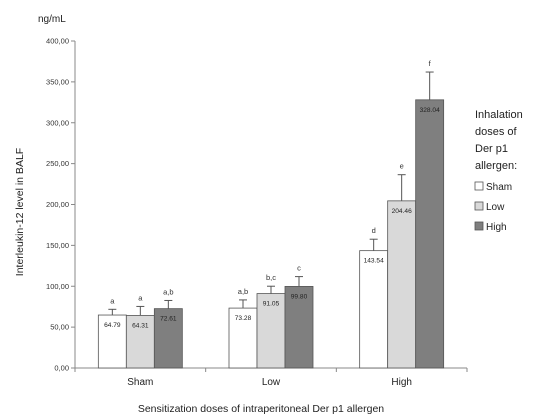 The height and width of the screenshot is (418, 538). What do you see at coordinates (140, 382) in the screenshot?
I see `x-category-label: Sham` at bounding box center [140, 382].